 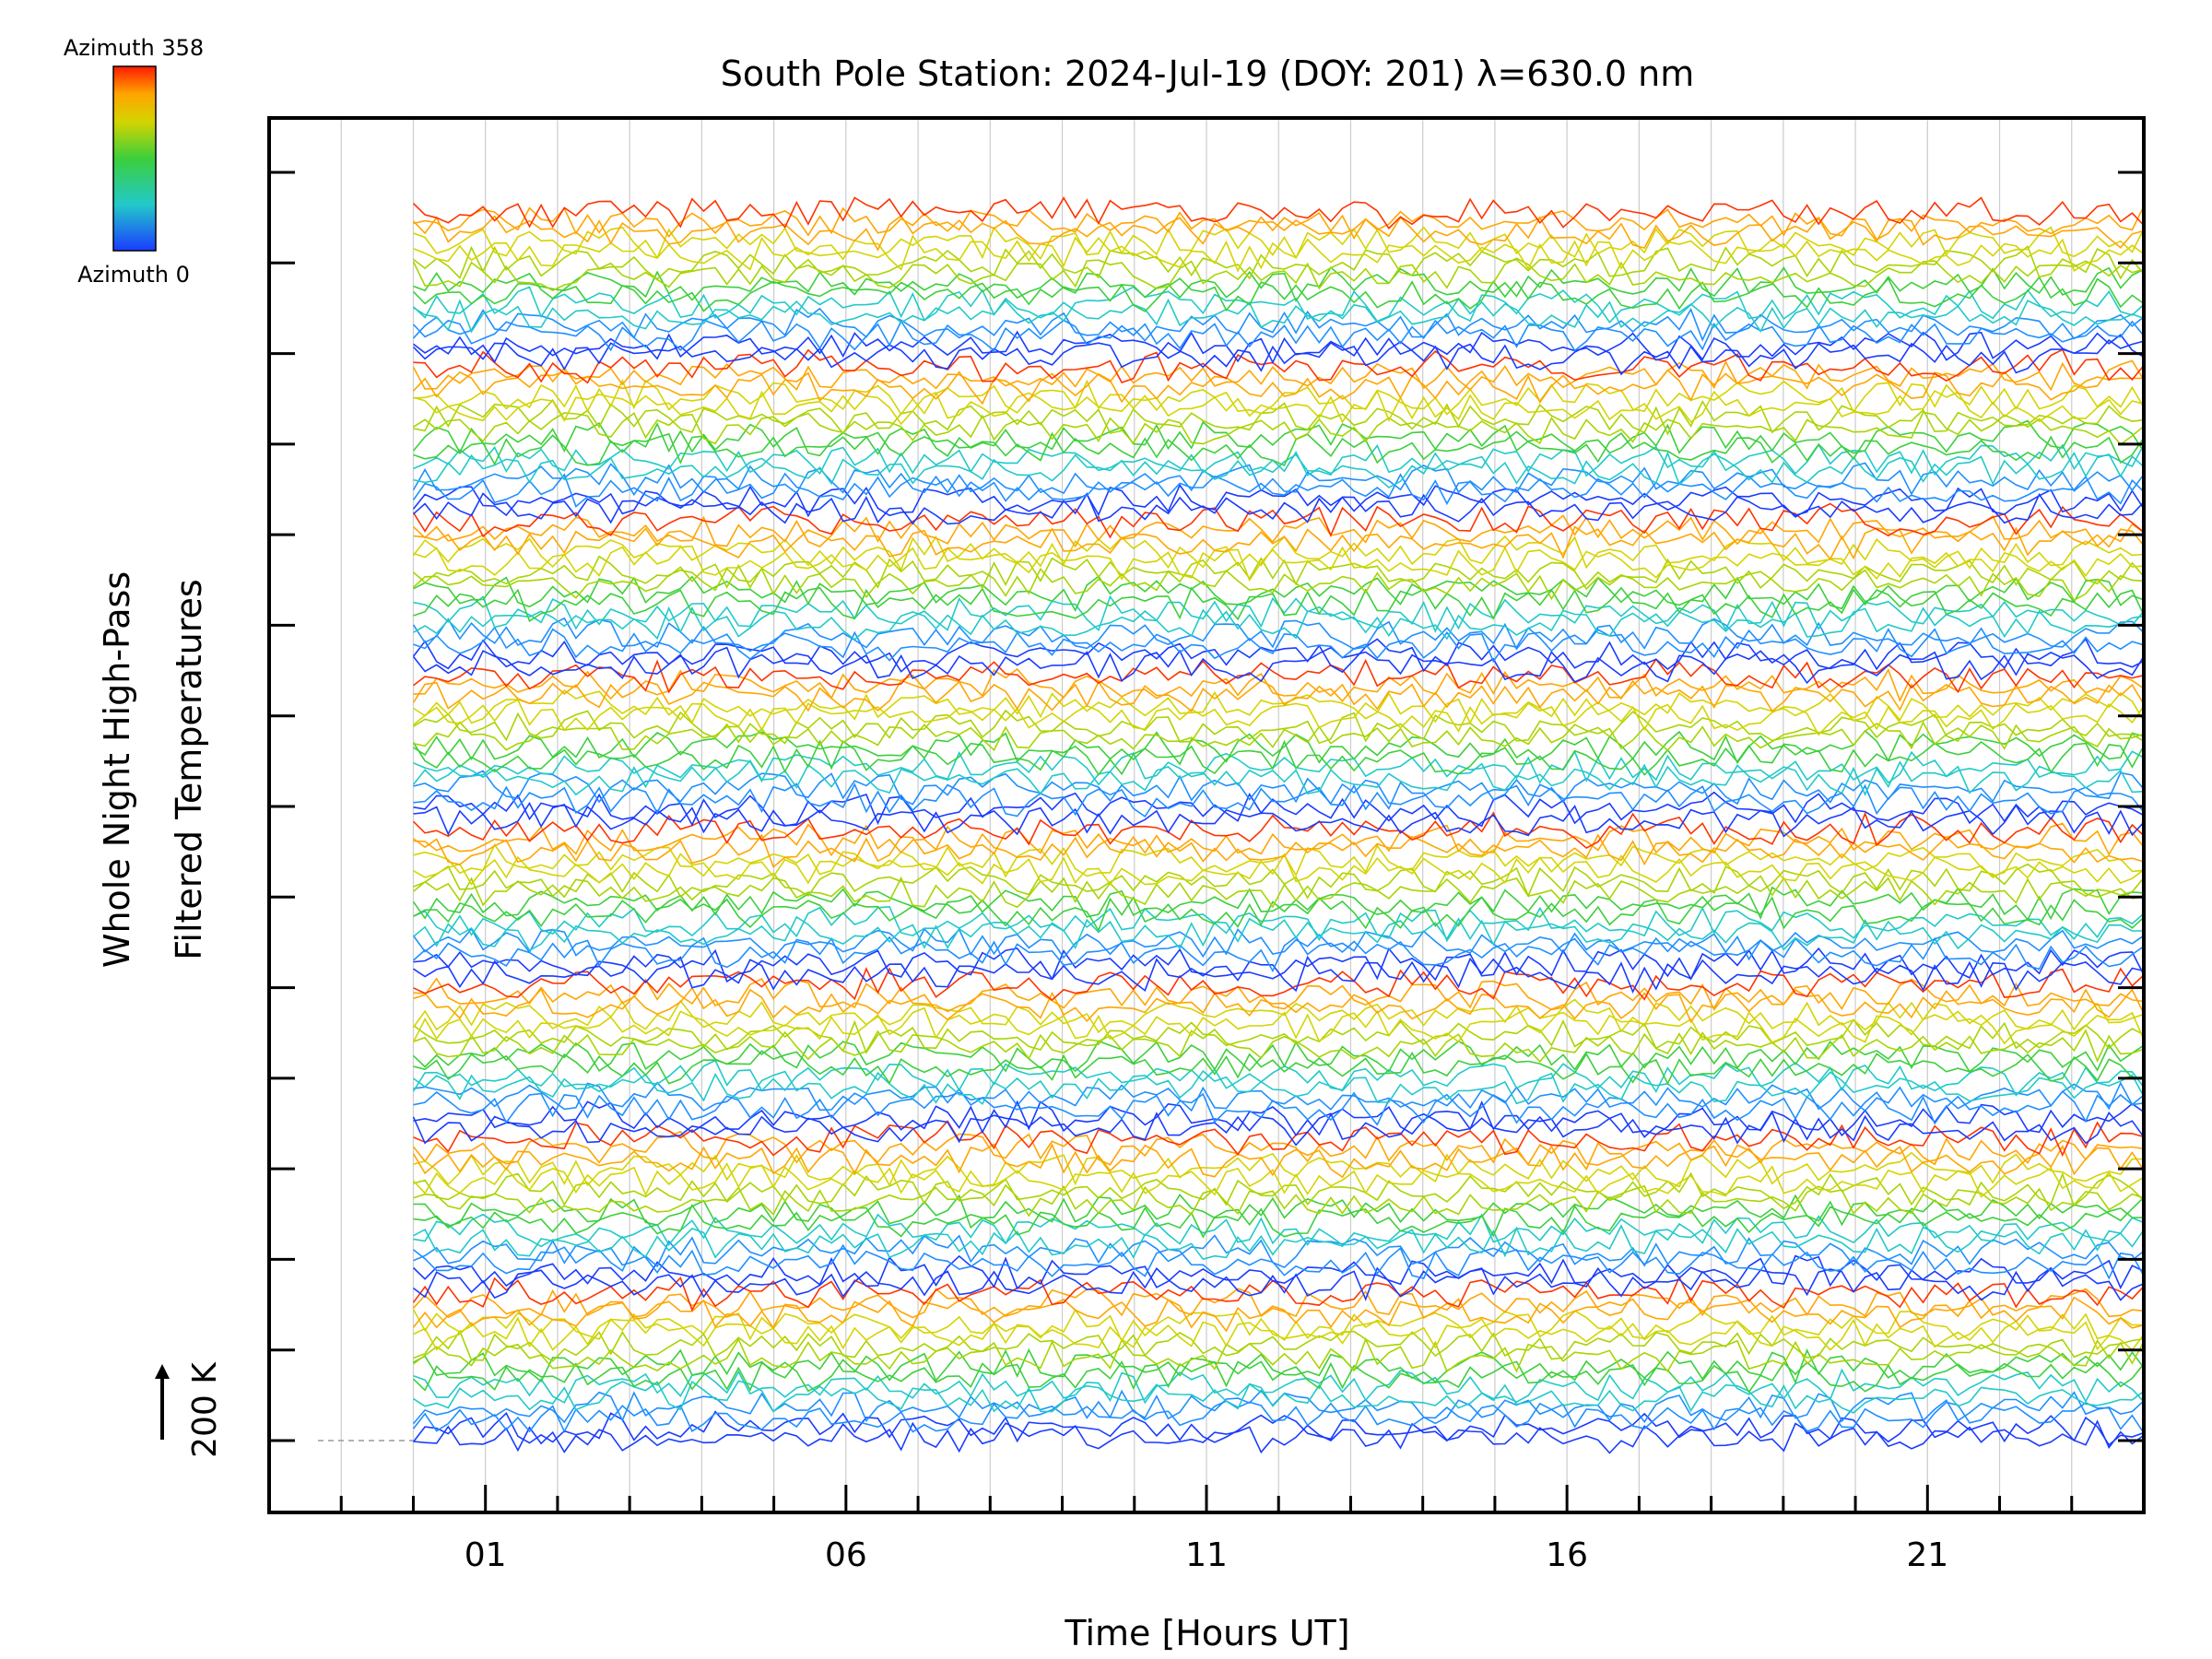 What do you see at coordinates (134, 48) in the screenshot?
I see `colorbar-top-label: Azimuth 358` at bounding box center [134, 48].